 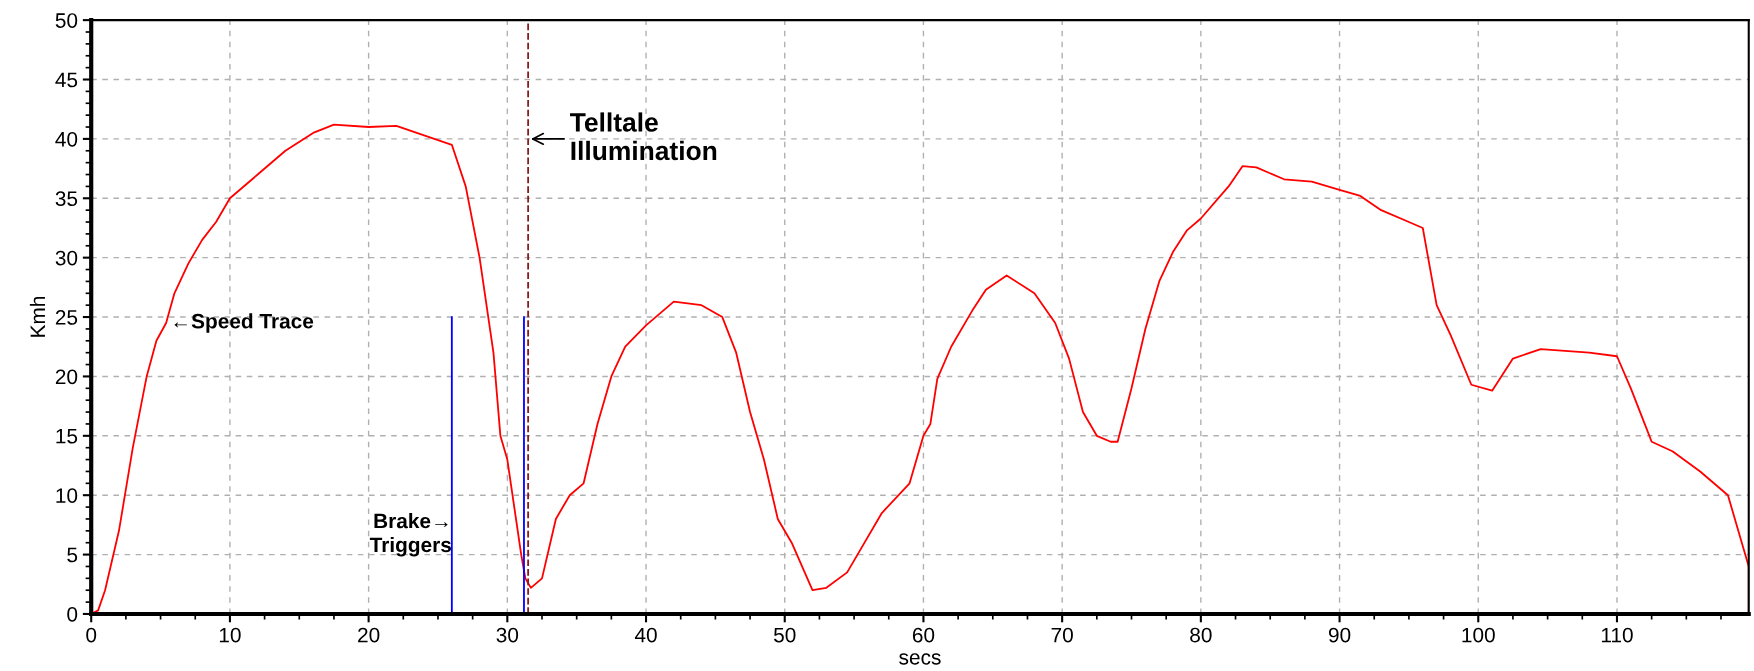 I want to click on x-tick-label: 90, so click(x=1339, y=635).